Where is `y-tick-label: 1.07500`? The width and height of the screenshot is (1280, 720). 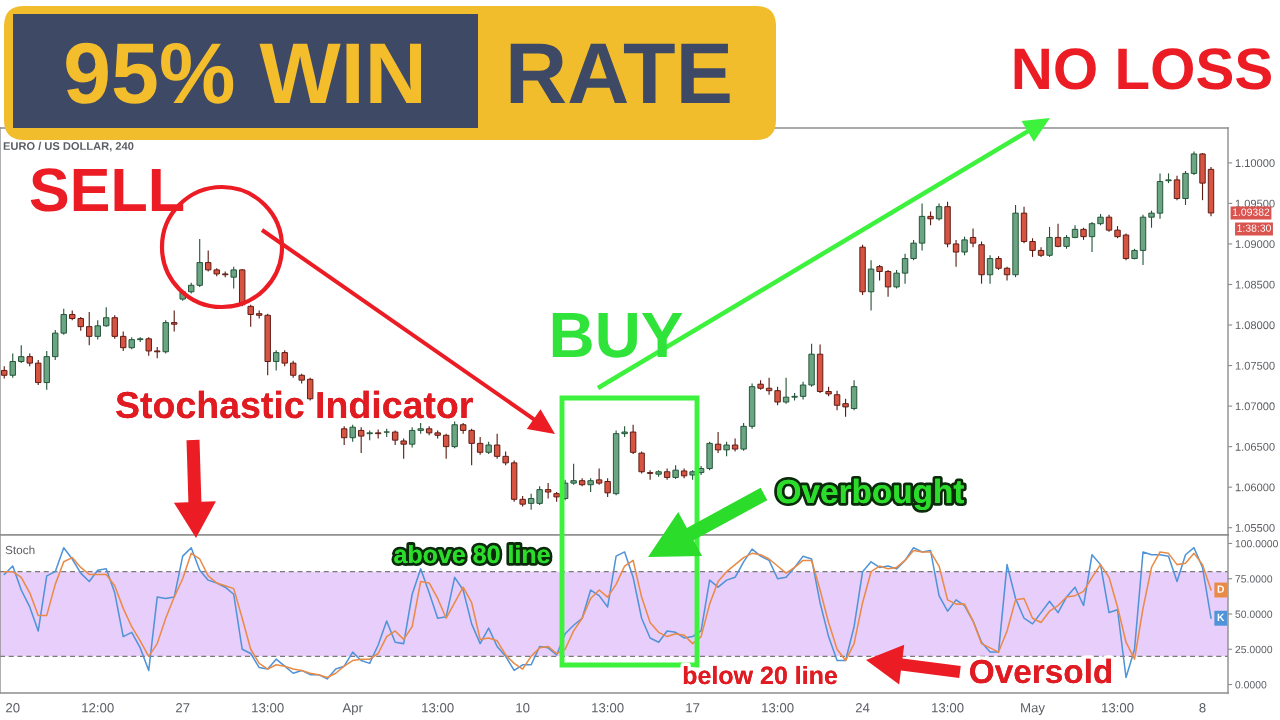
y-tick-label: 1.07500 is located at coordinates (1255, 365).